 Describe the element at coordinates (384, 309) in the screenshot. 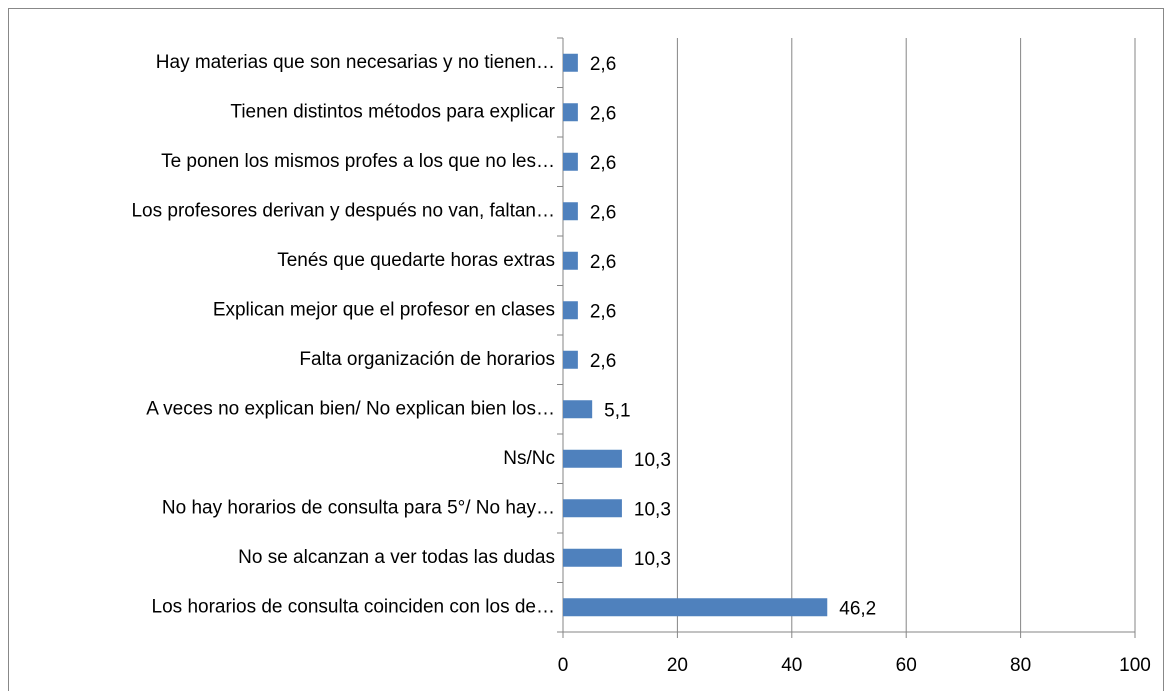

I see `y-tick-label: Explican mejor que el profesor en clases` at that location.